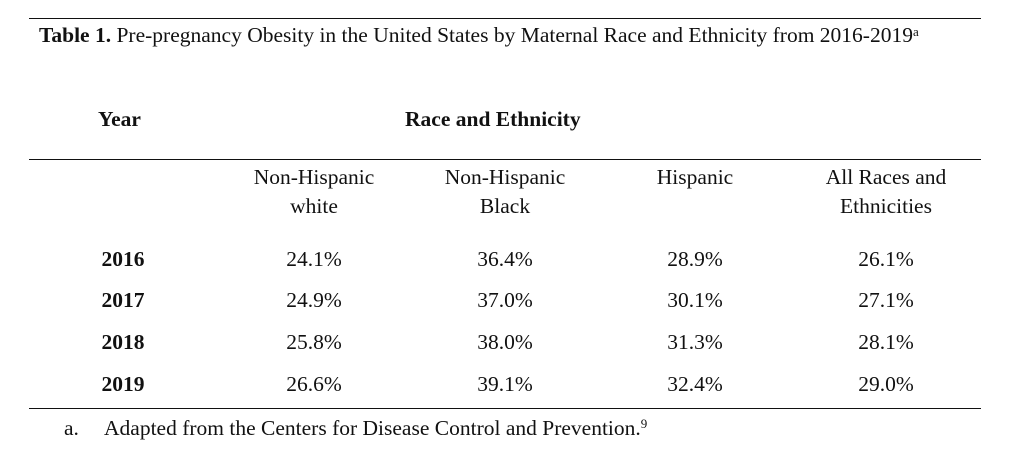  I want to click on table-cell: 25.8%, so click(314, 342).